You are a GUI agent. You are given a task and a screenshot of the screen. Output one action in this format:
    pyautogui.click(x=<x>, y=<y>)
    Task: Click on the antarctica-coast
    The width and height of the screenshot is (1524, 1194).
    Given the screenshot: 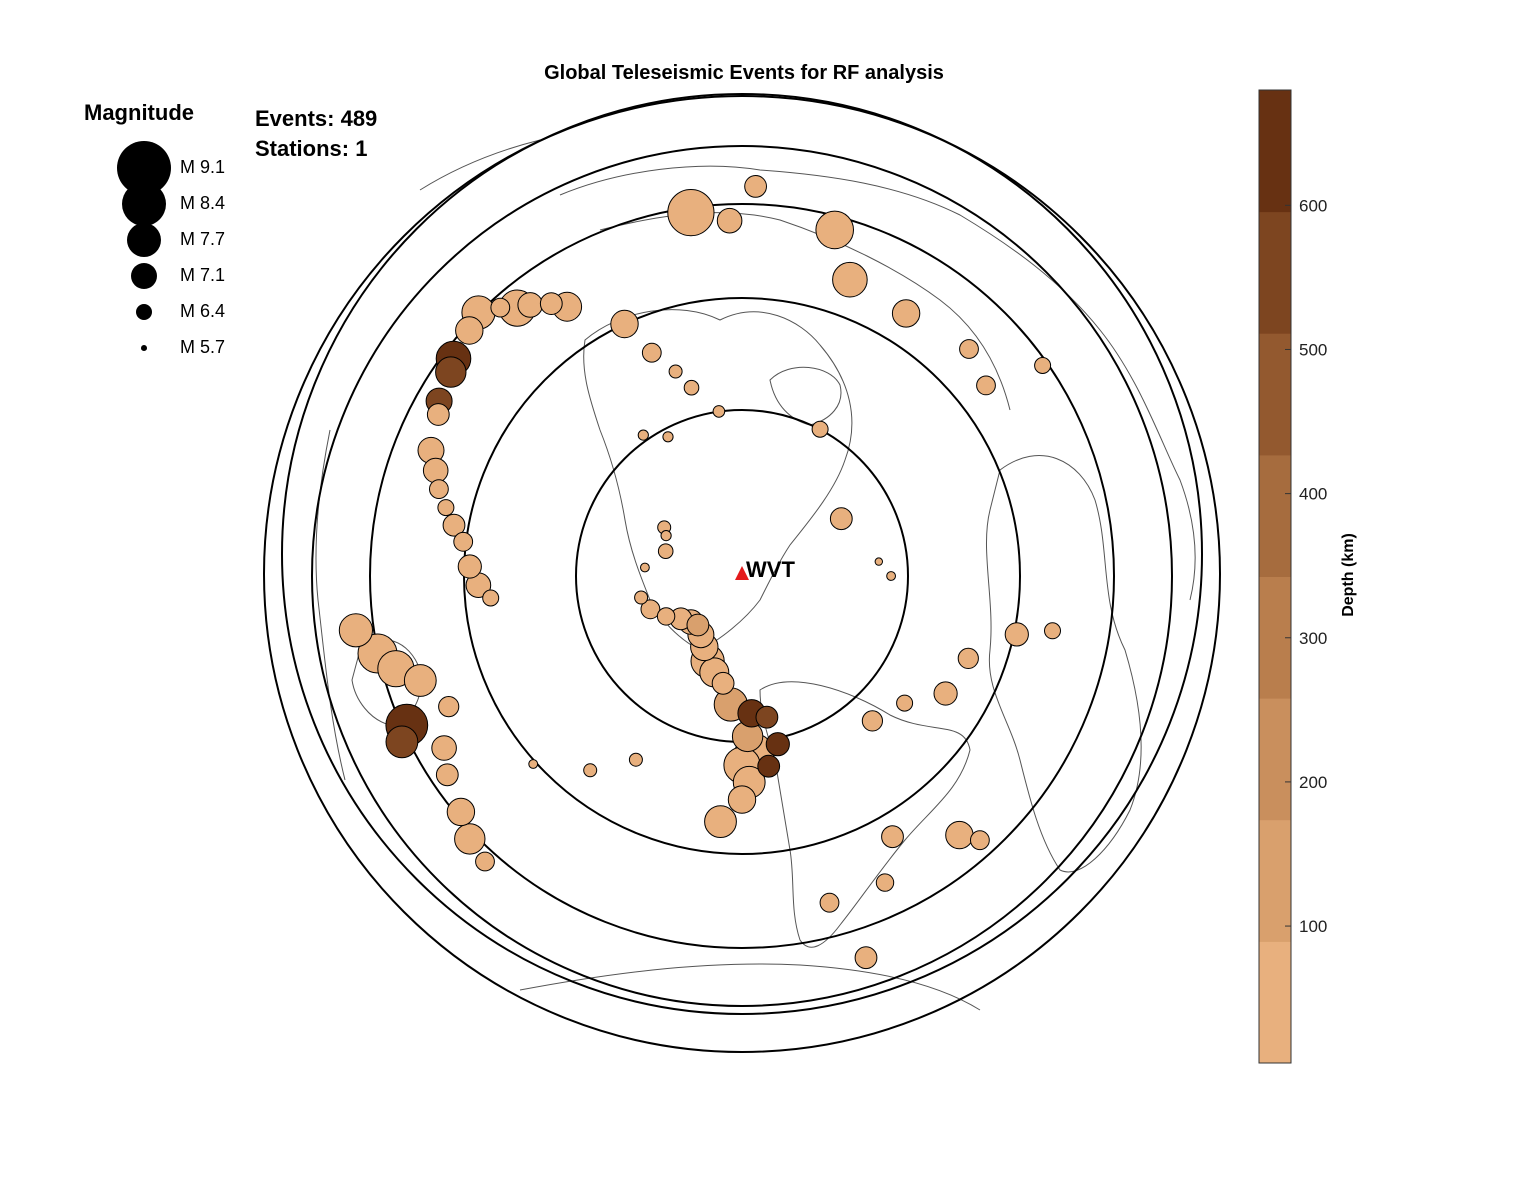 What is the action you would take?
    pyautogui.click(x=750, y=987)
    